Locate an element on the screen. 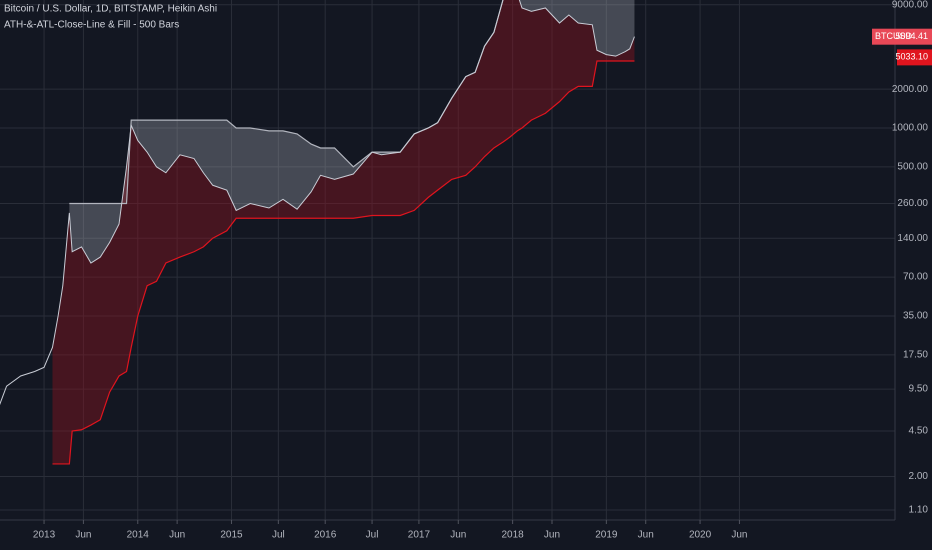  price-label: 5094.41 is located at coordinates (911, 36).